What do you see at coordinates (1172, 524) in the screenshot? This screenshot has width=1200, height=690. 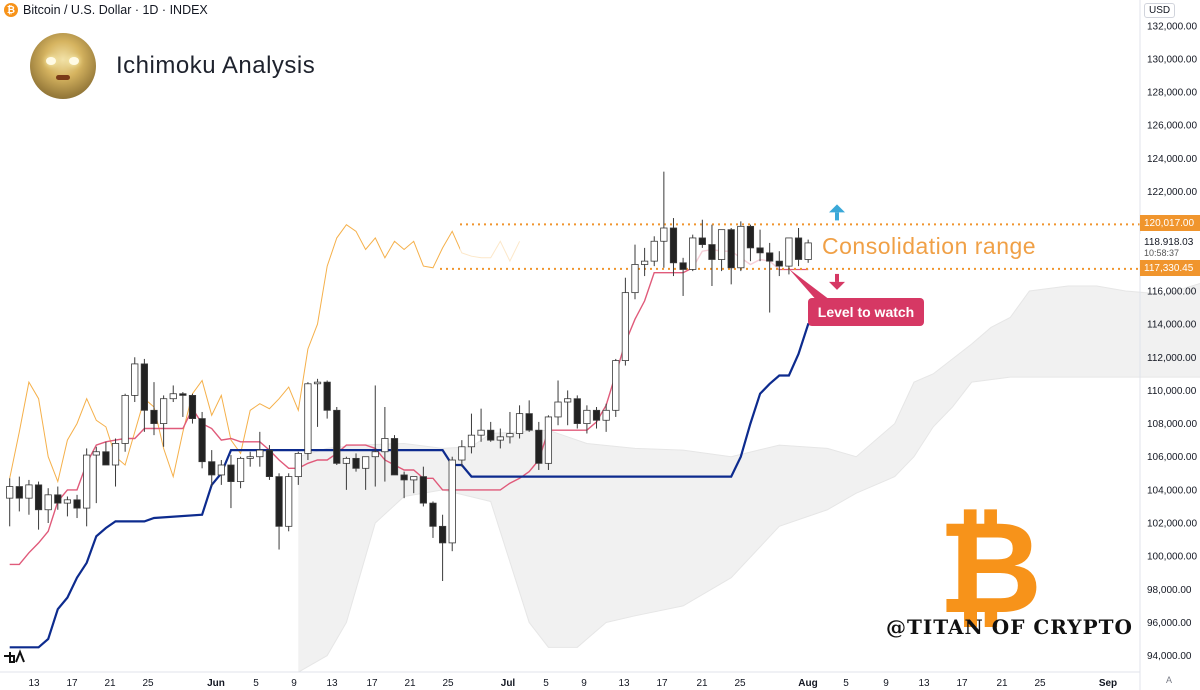 I see `price-tick-label: 102,000.00` at bounding box center [1172, 524].